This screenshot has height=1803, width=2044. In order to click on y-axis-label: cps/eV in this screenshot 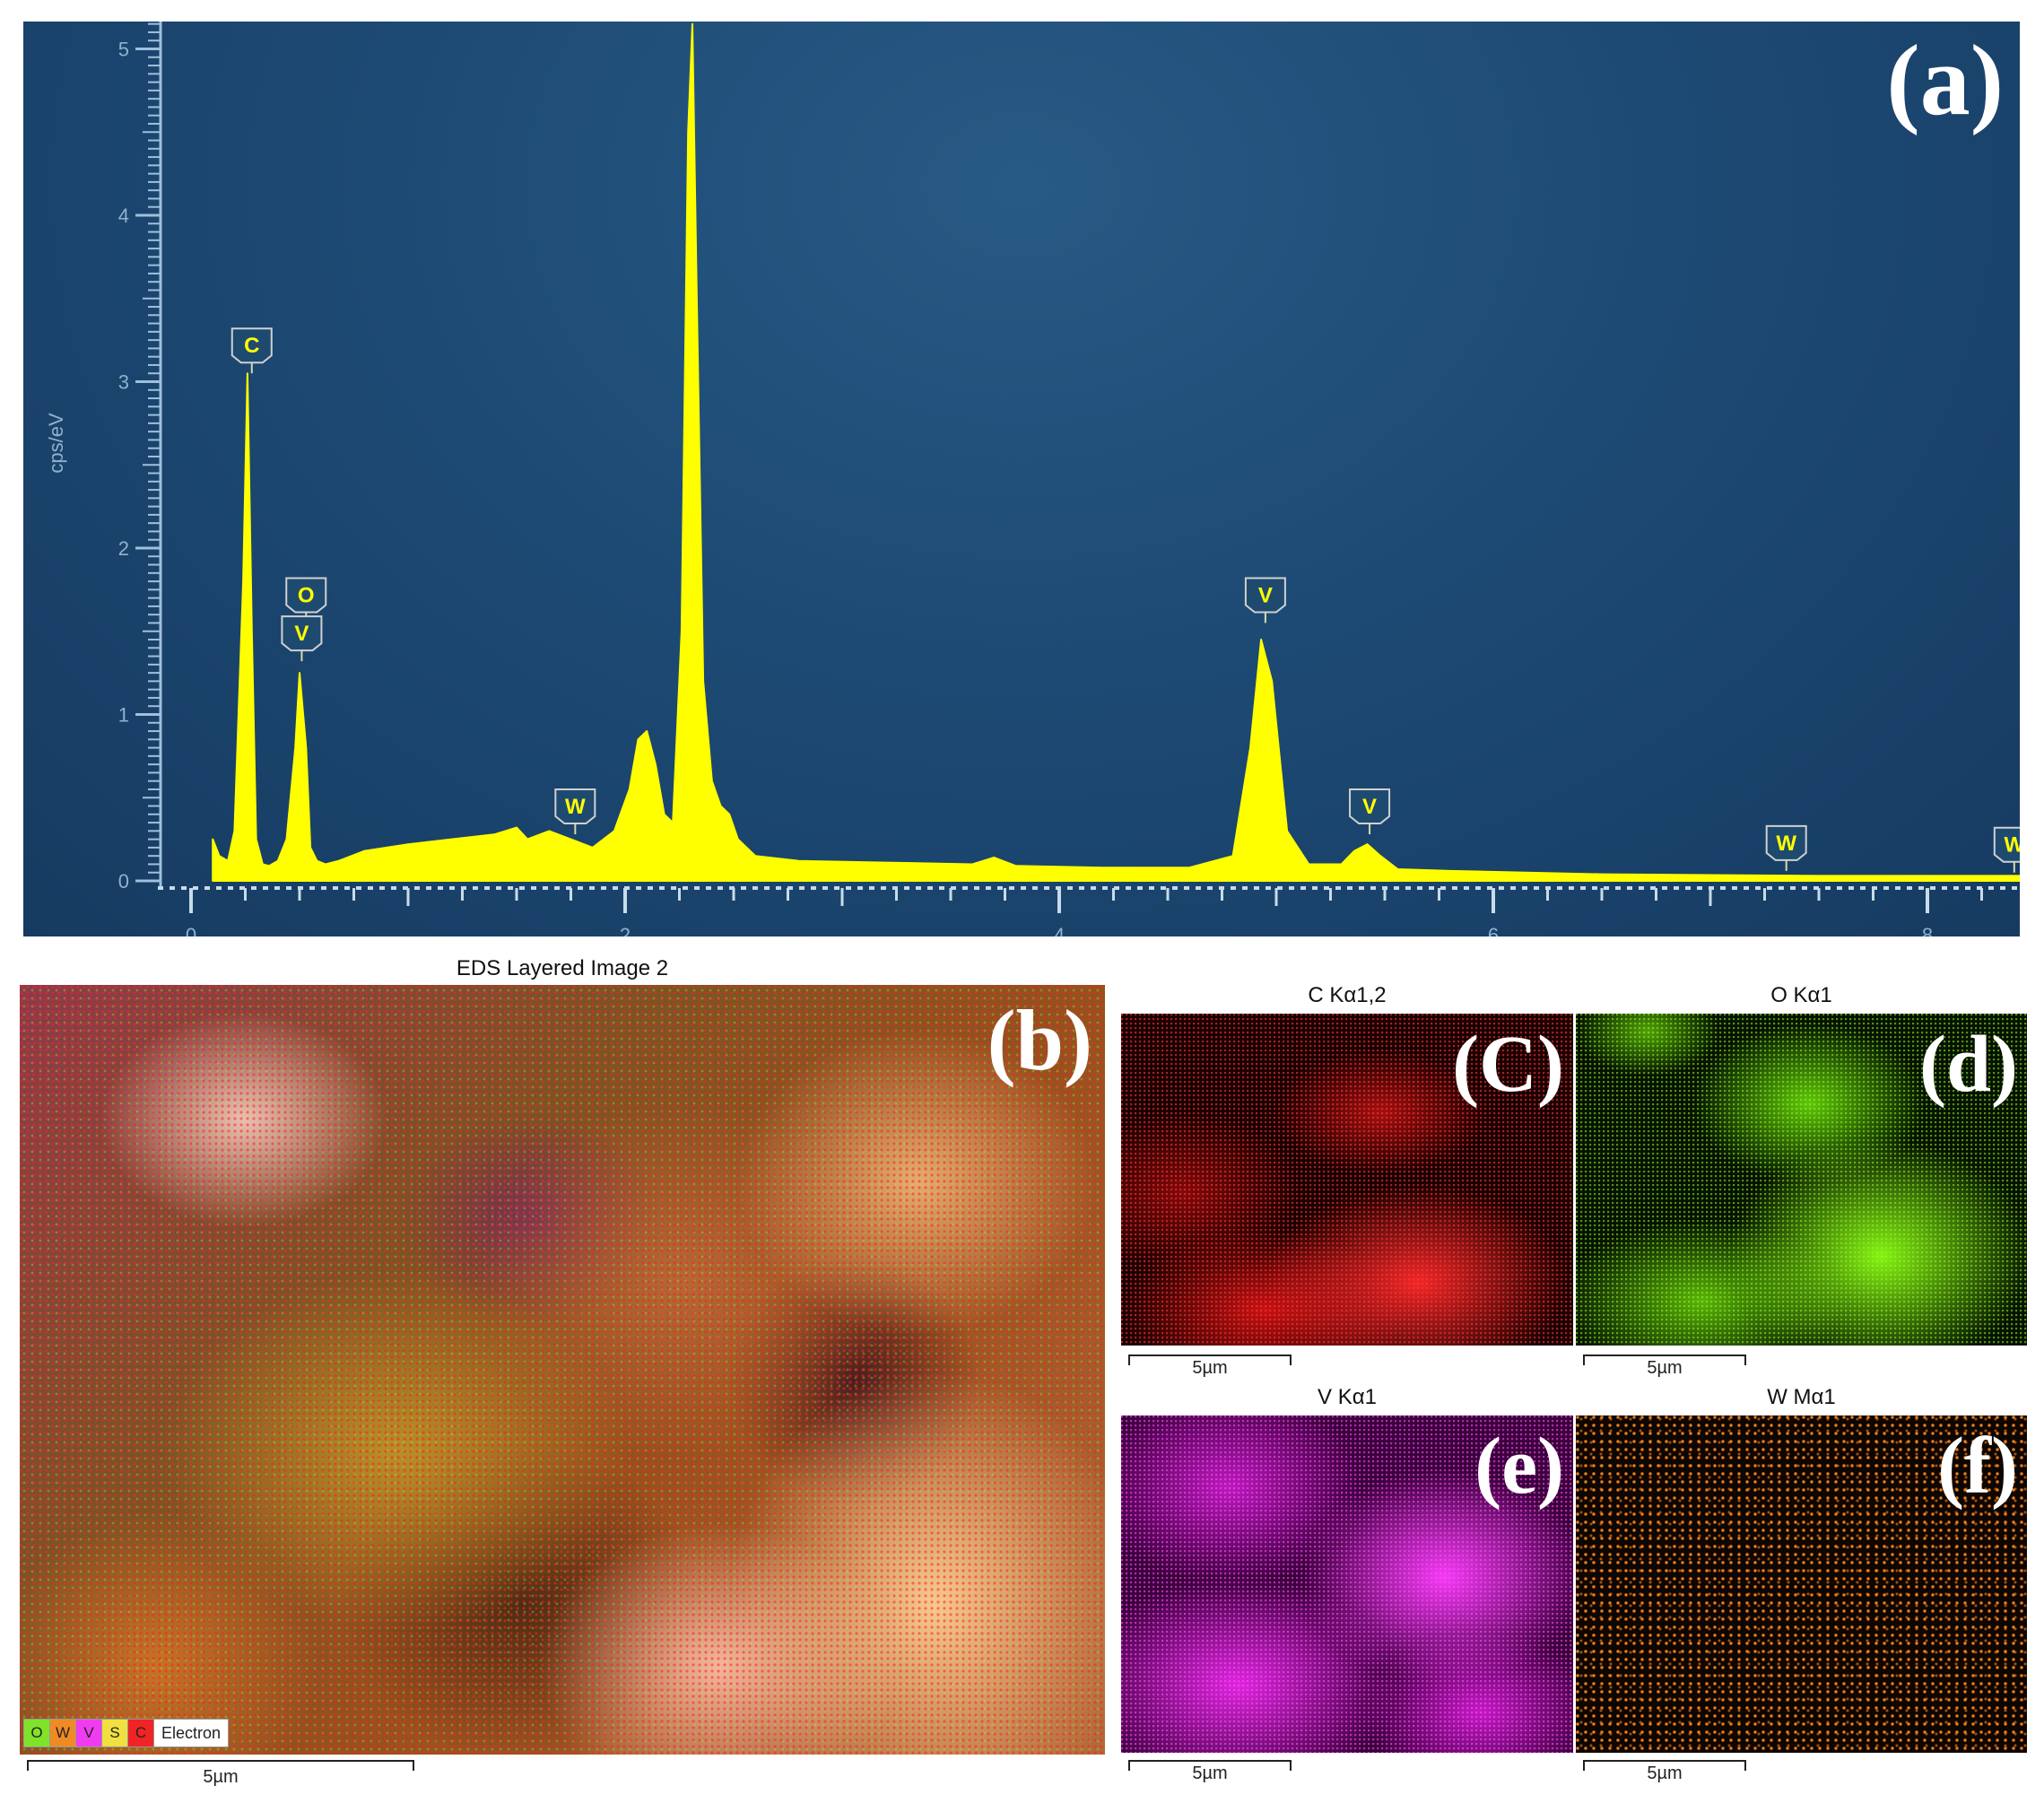, I will do `click(56, 443)`.